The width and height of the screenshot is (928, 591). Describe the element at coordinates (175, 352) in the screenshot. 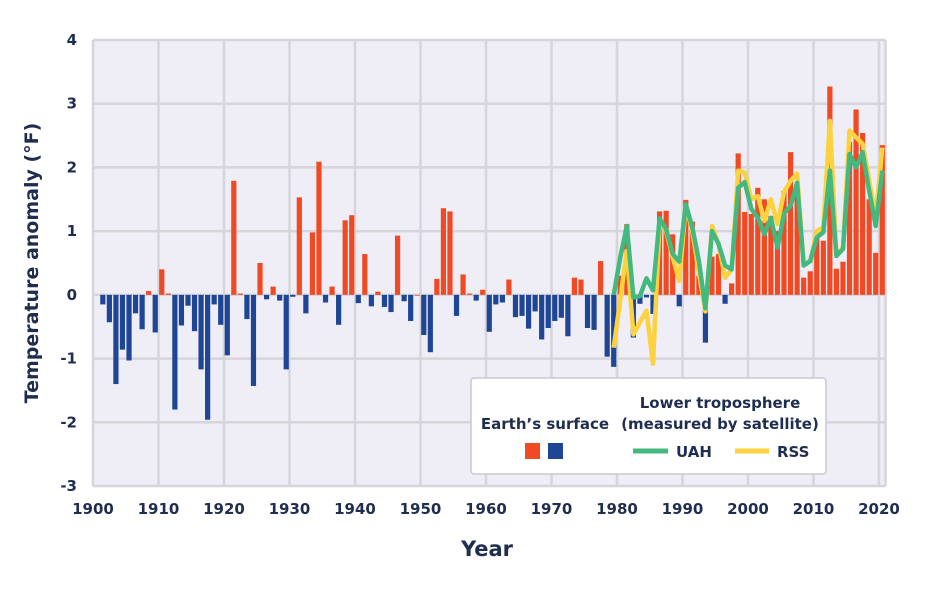

I see `surface-bar-1912` at that location.